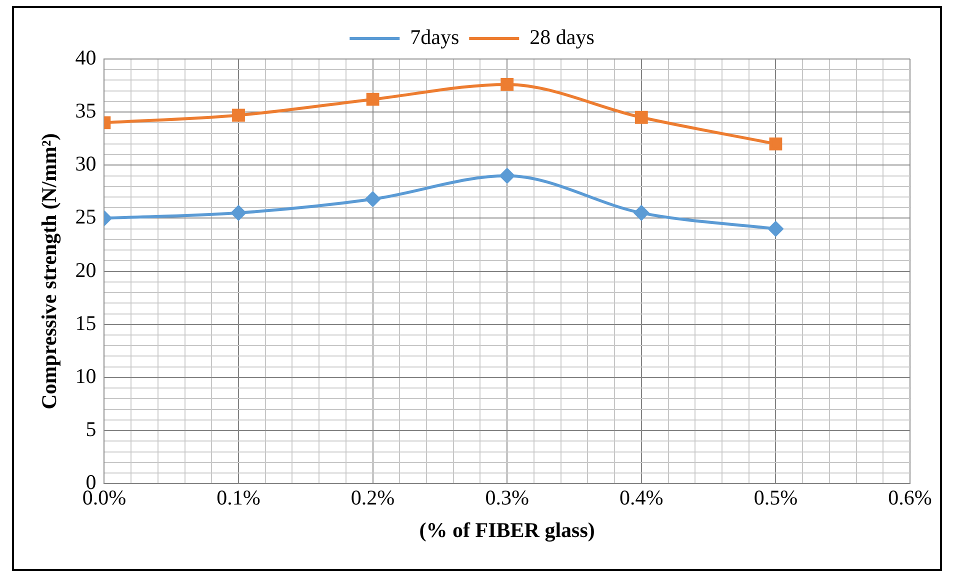 The image size is (958, 580). What do you see at coordinates (642, 498) in the screenshot?
I see `x-tick-label: 0.4%` at bounding box center [642, 498].